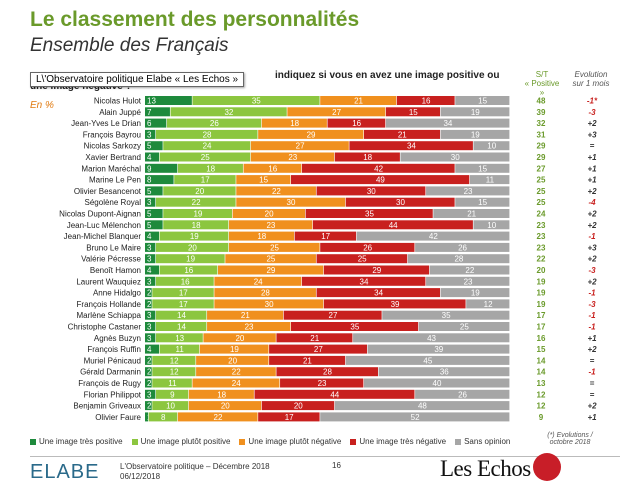  Describe the element at coordinates (541, 236) in the screenshot. I see `st-positive-value: 23` at that location.